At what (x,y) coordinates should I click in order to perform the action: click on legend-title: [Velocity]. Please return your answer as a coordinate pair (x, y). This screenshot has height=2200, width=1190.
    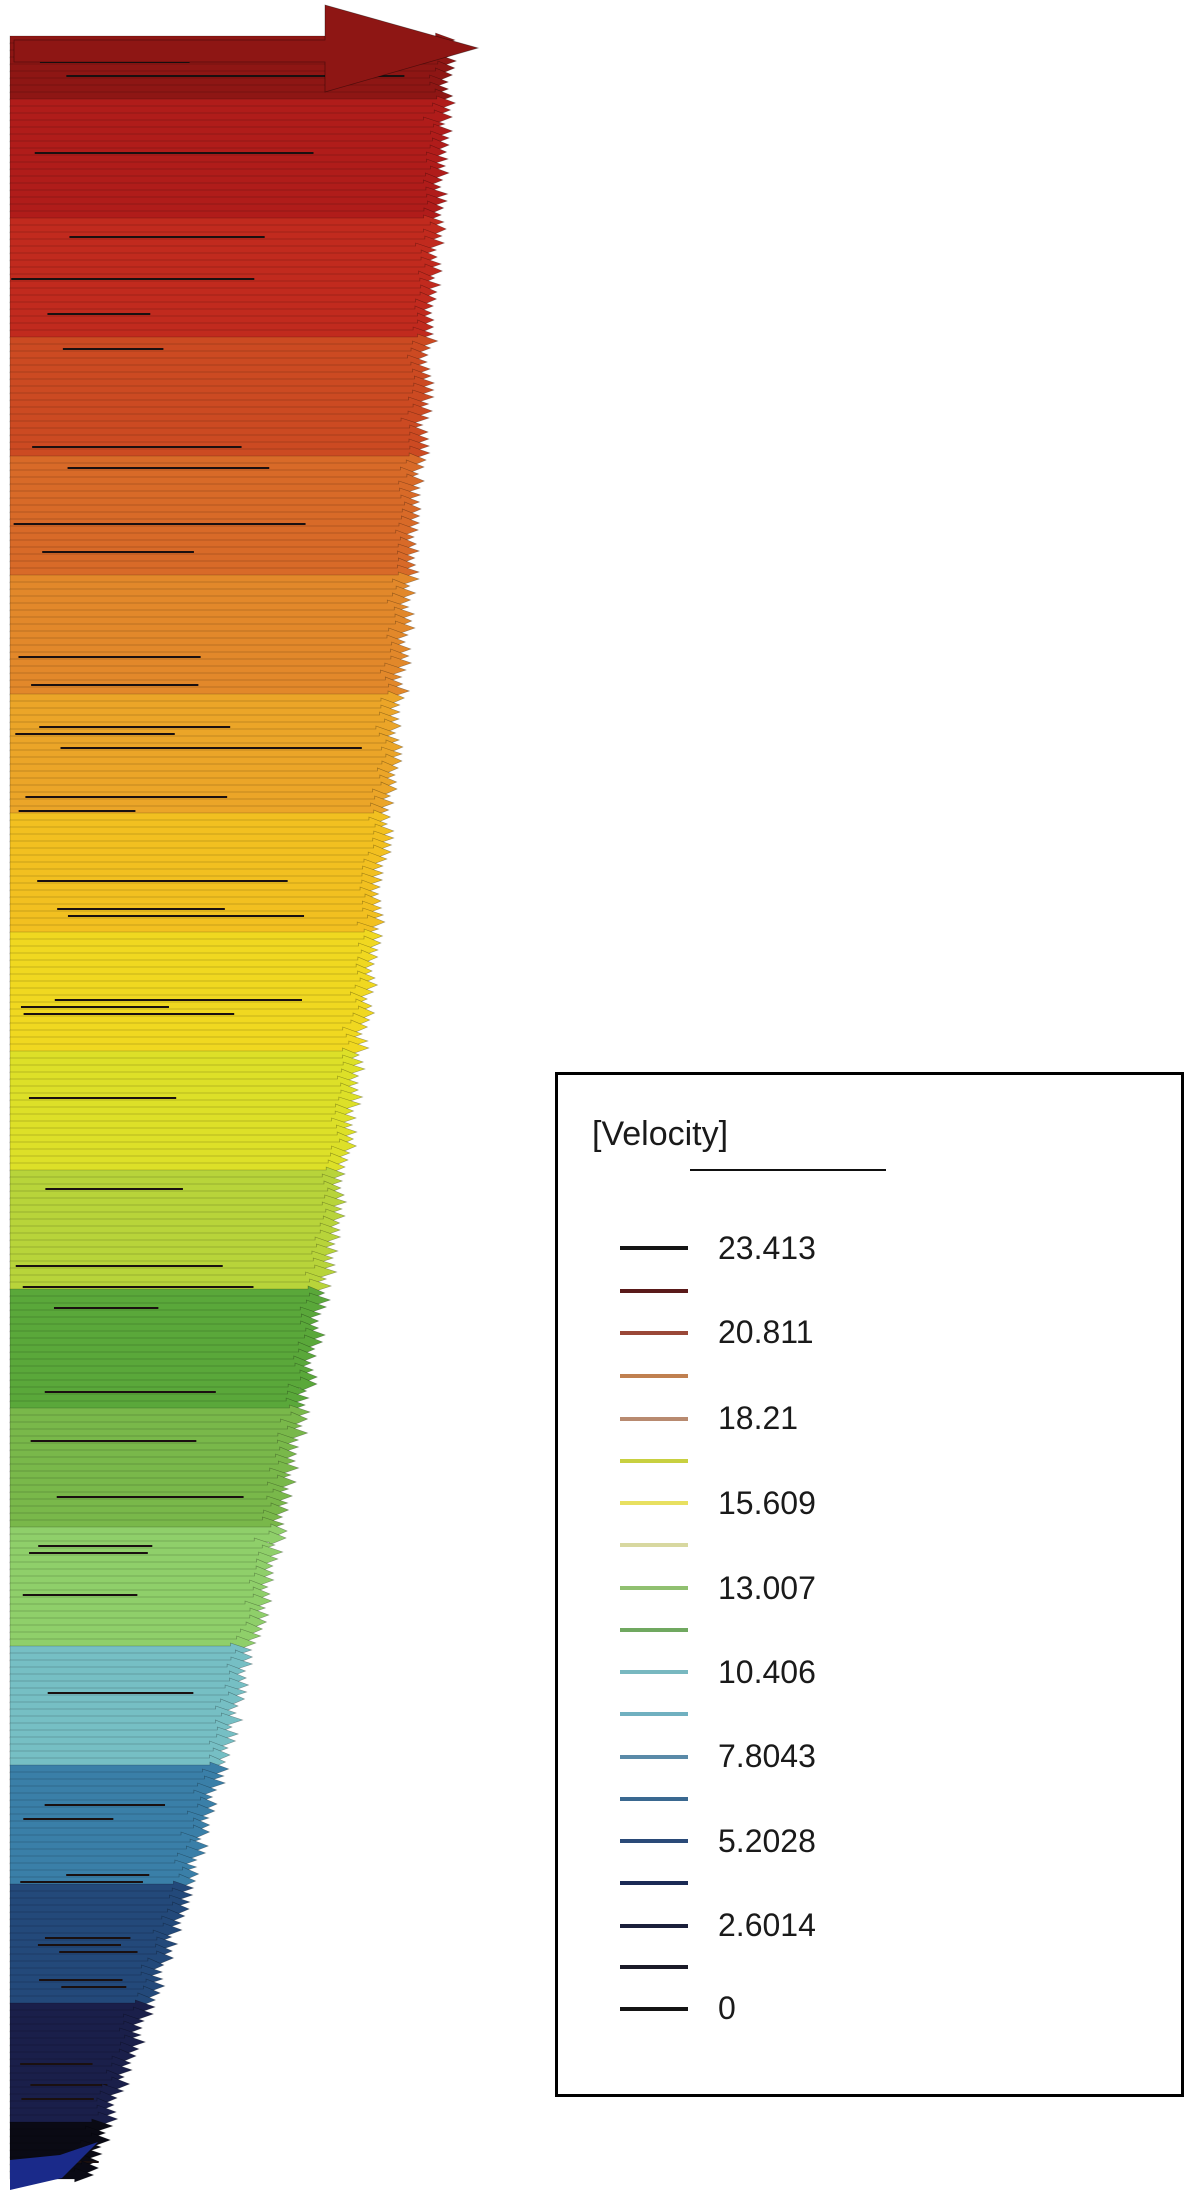
    Looking at the image, I should click on (660, 1134).